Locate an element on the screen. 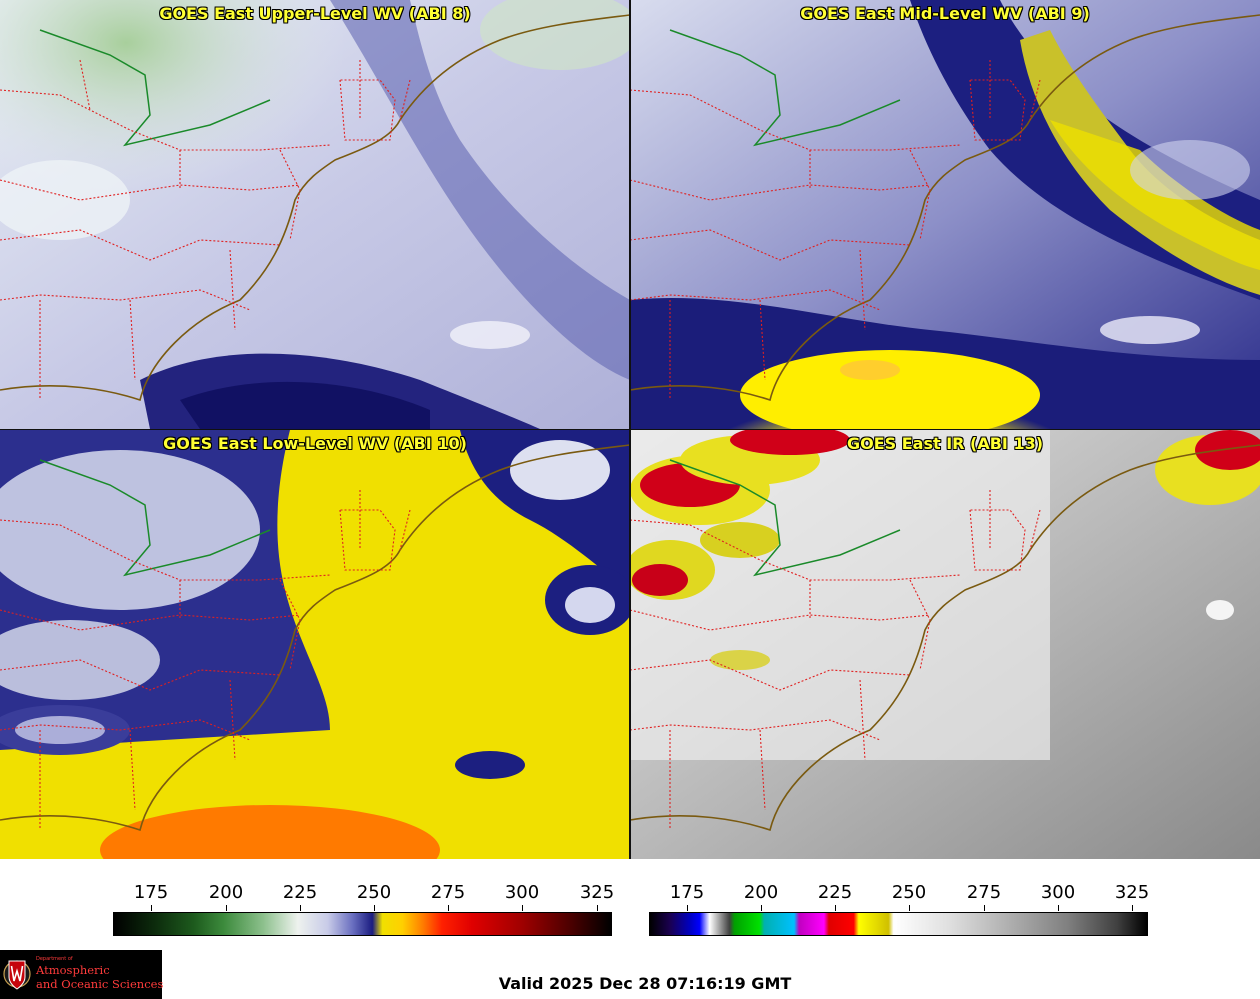 The width and height of the screenshot is (1260, 999). ir-tick-label: 200 is located at coordinates (761, 892).